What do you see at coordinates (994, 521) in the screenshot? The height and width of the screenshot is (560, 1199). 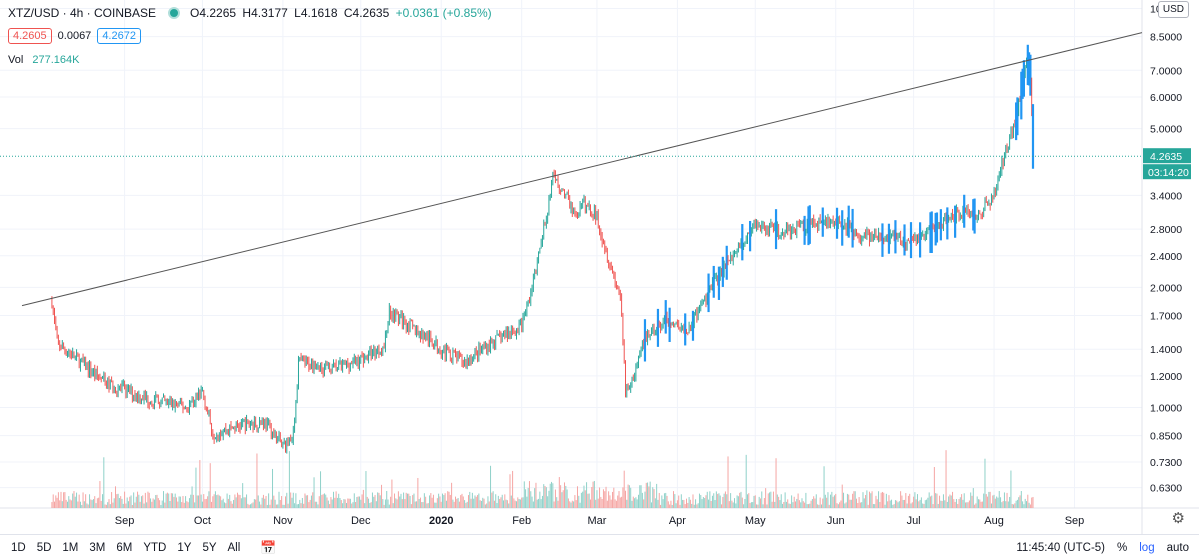 I see `x-tick-label: Aug` at bounding box center [994, 521].